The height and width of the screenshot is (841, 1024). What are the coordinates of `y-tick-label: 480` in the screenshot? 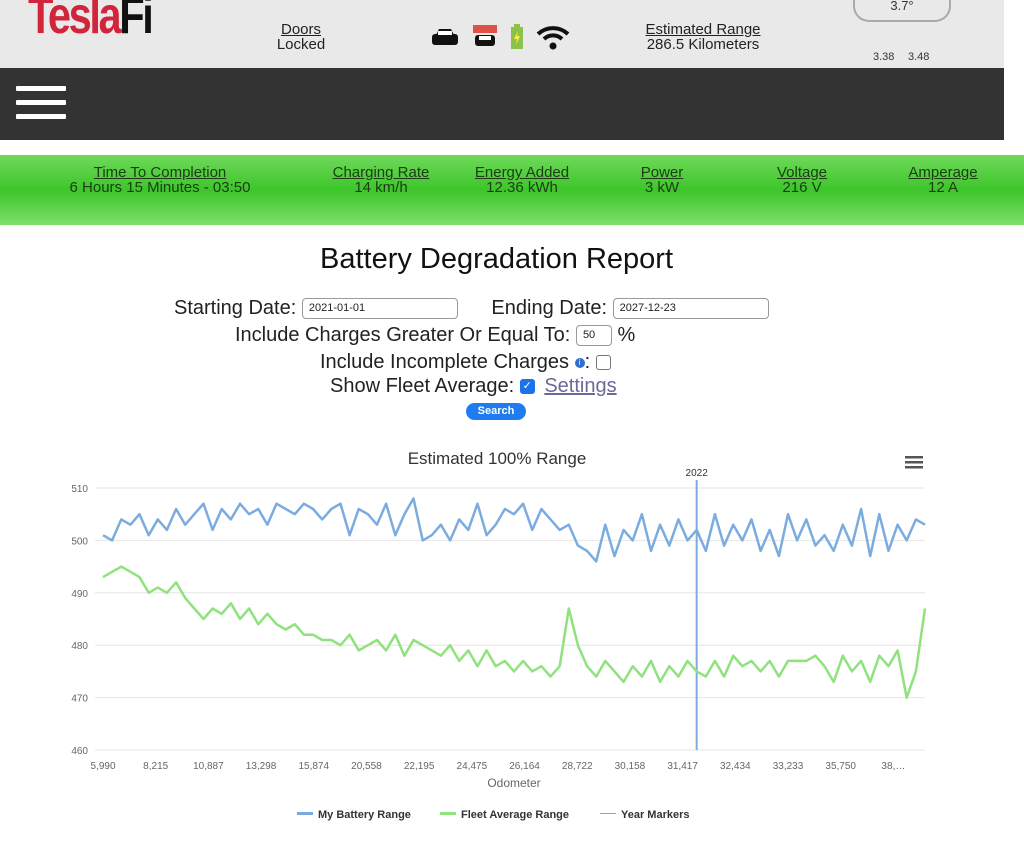 It's located at (79, 646).